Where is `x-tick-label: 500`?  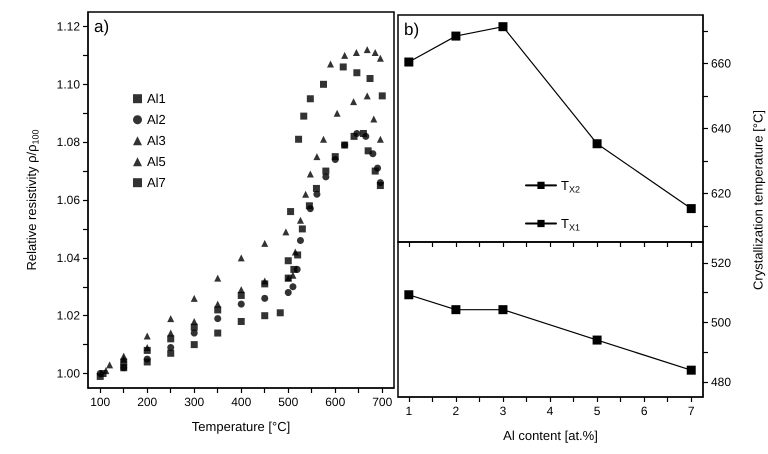 x-tick-label: 500 is located at coordinates (288, 402).